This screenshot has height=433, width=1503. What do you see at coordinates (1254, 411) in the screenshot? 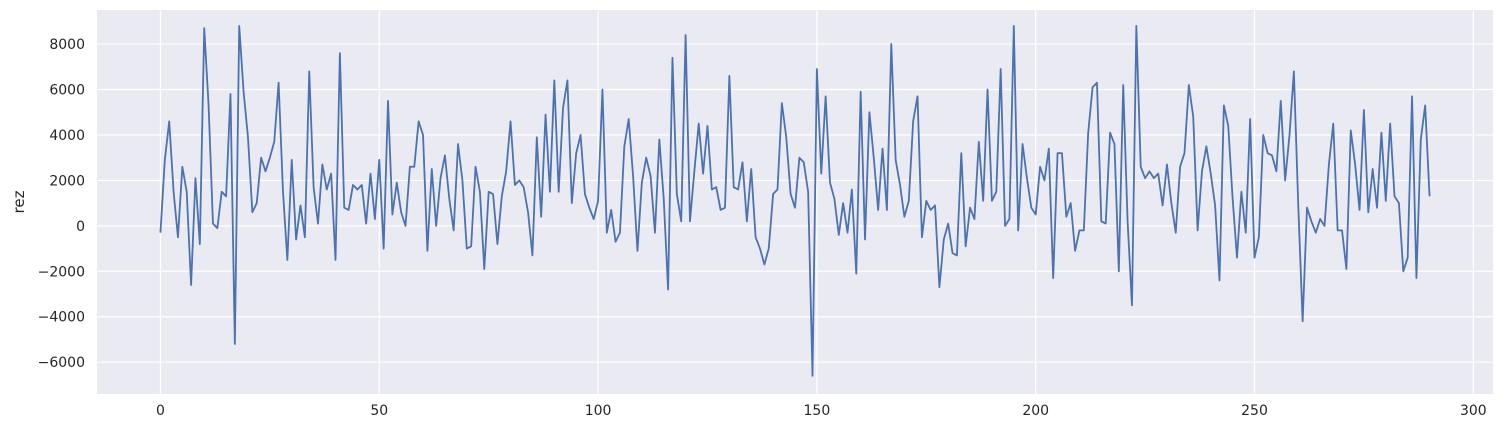
I see `x-tick-label: 250` at bounding box center [1254, 411].